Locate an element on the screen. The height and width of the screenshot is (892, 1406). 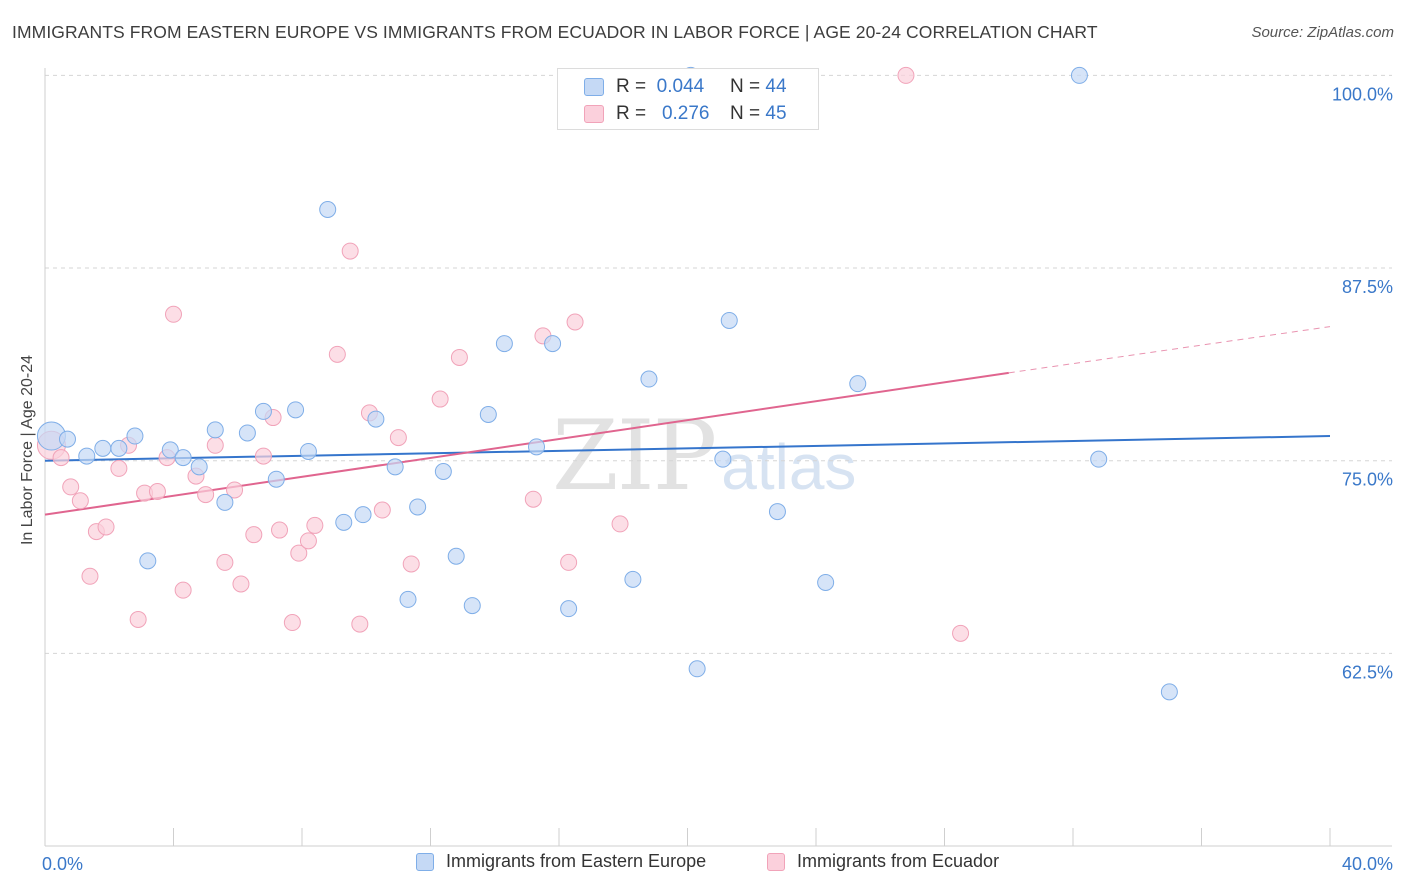
correlation-stats-box: R = 0.044 N = 44 R = 0.276 N = 45 is located at coordinates (688, 99).